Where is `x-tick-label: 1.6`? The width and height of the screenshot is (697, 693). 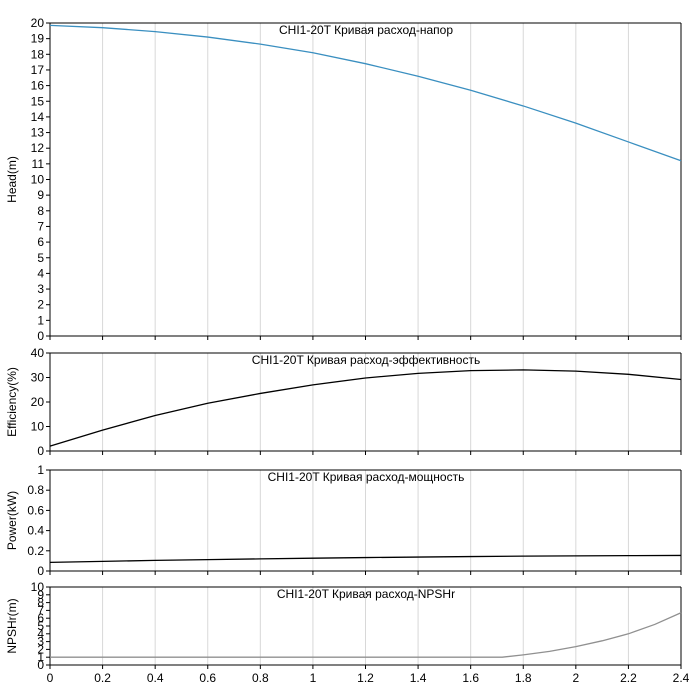 x-tick-label: 1.6 is located at coordinates (470, 678).